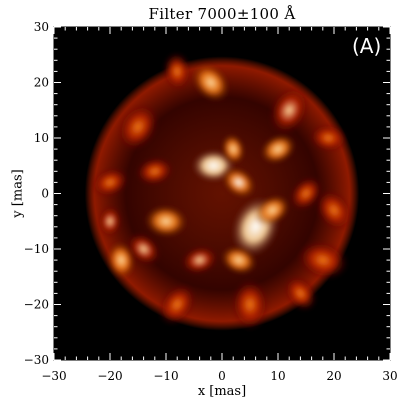 The image size is (400, 408). What do you see at coordinates (45, 194) in the screenshot?
I see `y-tick-label: 0` at bounding box center [45, 194].